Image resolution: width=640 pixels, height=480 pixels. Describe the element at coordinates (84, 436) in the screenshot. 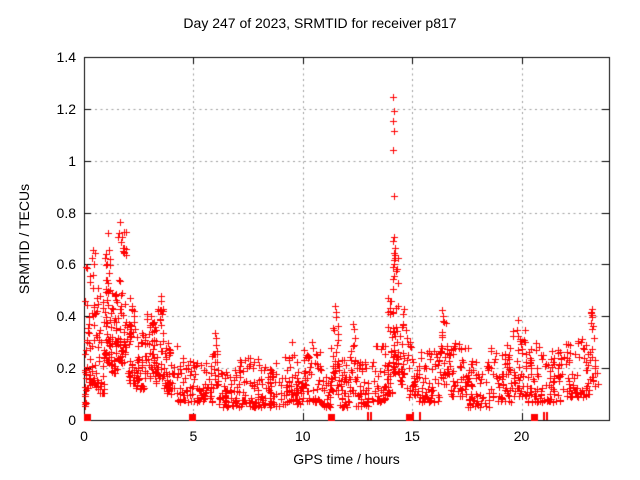

I see `x-tick-label: 0` at that location.